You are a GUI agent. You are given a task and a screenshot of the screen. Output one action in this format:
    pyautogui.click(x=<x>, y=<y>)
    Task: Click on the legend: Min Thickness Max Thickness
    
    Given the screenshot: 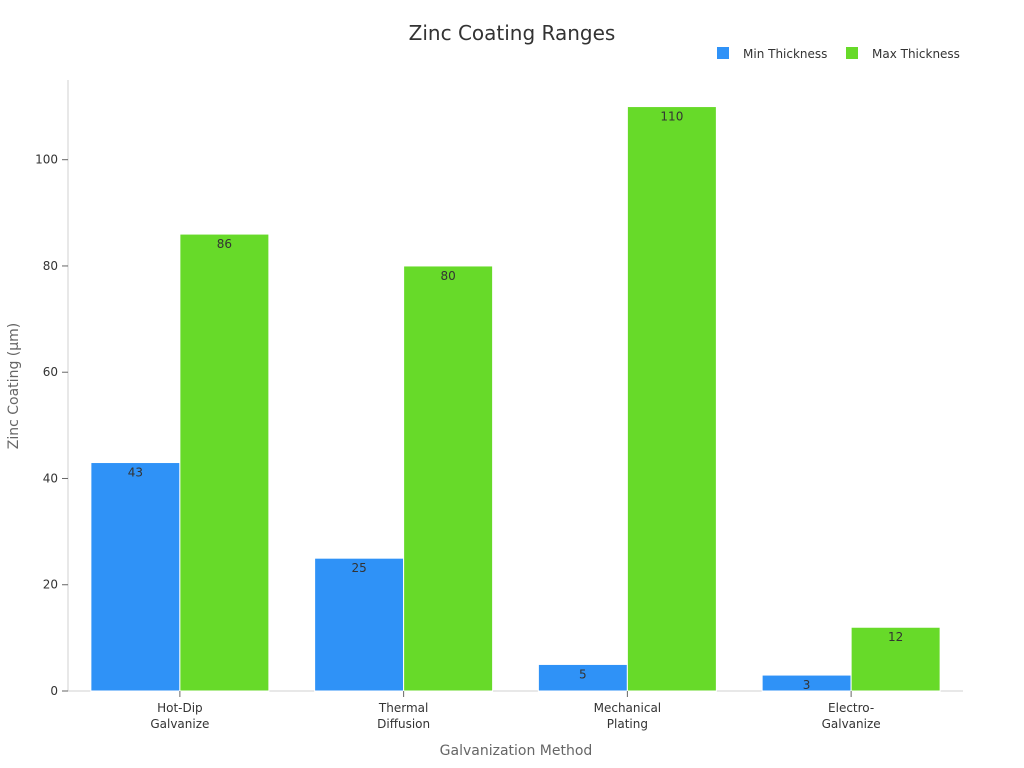 What is the action you would take?
    pyautogui.click(x=838, y=54)
    